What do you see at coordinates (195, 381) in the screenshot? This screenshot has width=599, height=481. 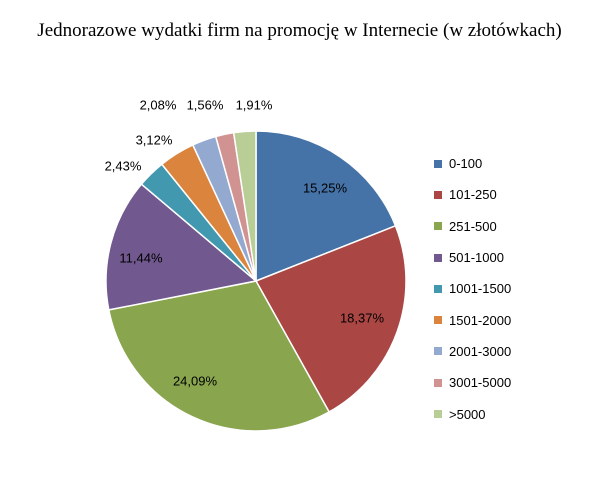 I see `slice-value-label: 24,09%` at bounding box center [195, 381].